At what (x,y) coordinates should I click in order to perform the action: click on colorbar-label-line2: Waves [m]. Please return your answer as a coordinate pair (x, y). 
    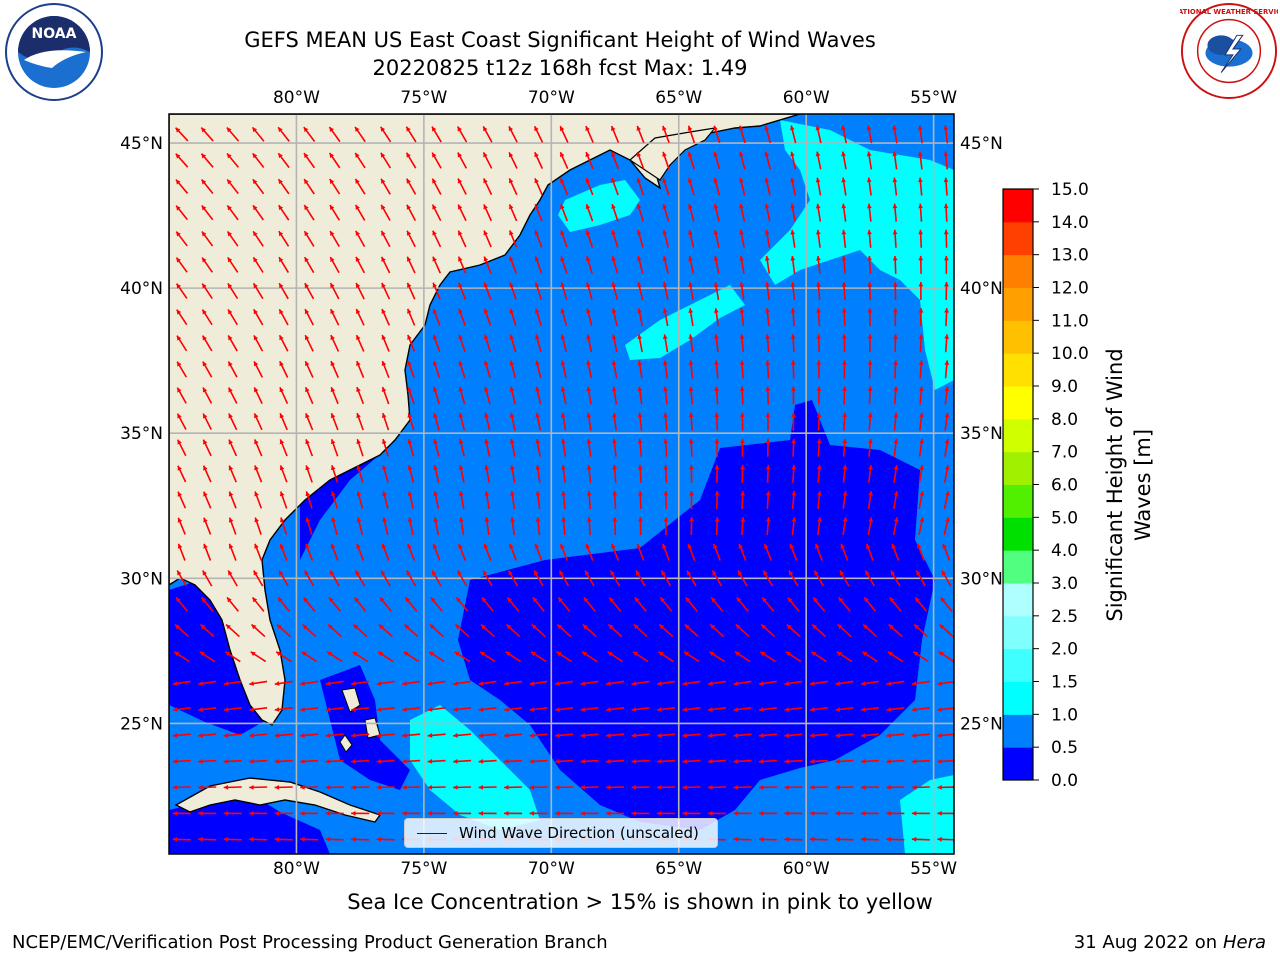
    Looking at the image, I should click on (1143, 485).